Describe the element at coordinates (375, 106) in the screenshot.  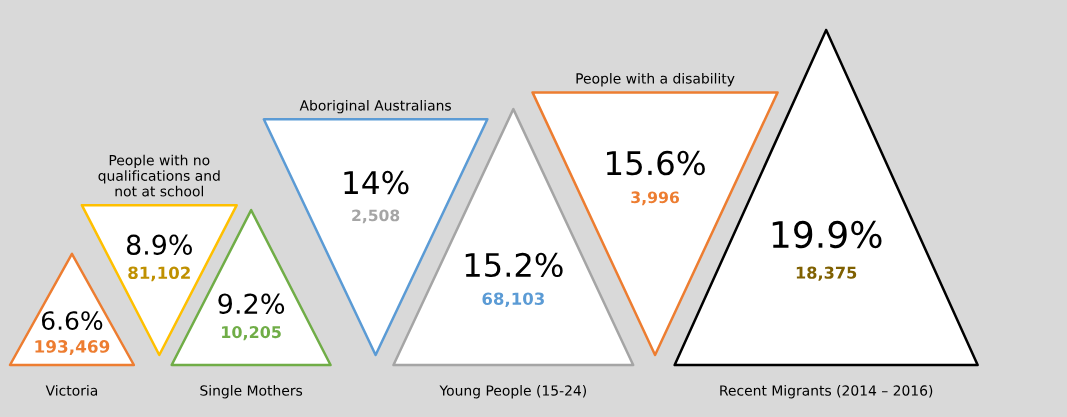
I see `category-label: Aboriginal Australians` at that location.